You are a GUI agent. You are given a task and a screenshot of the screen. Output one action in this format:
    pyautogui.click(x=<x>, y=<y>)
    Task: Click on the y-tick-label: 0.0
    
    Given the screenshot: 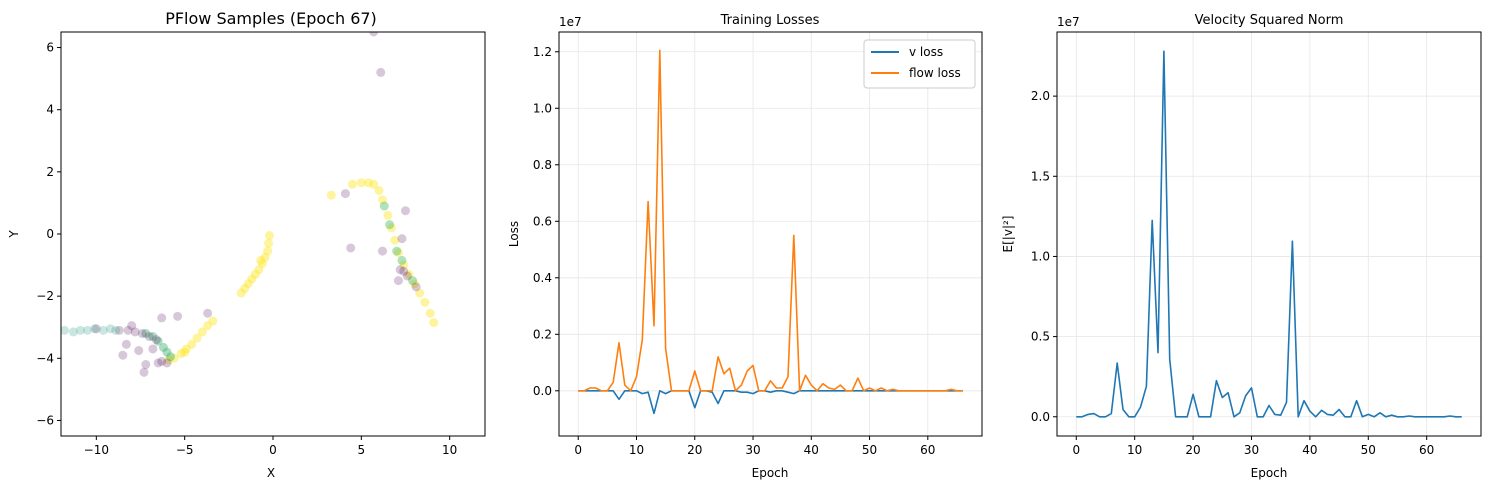 What is the action you would take?
    pyautogui.click(x=1040, y=417)
    